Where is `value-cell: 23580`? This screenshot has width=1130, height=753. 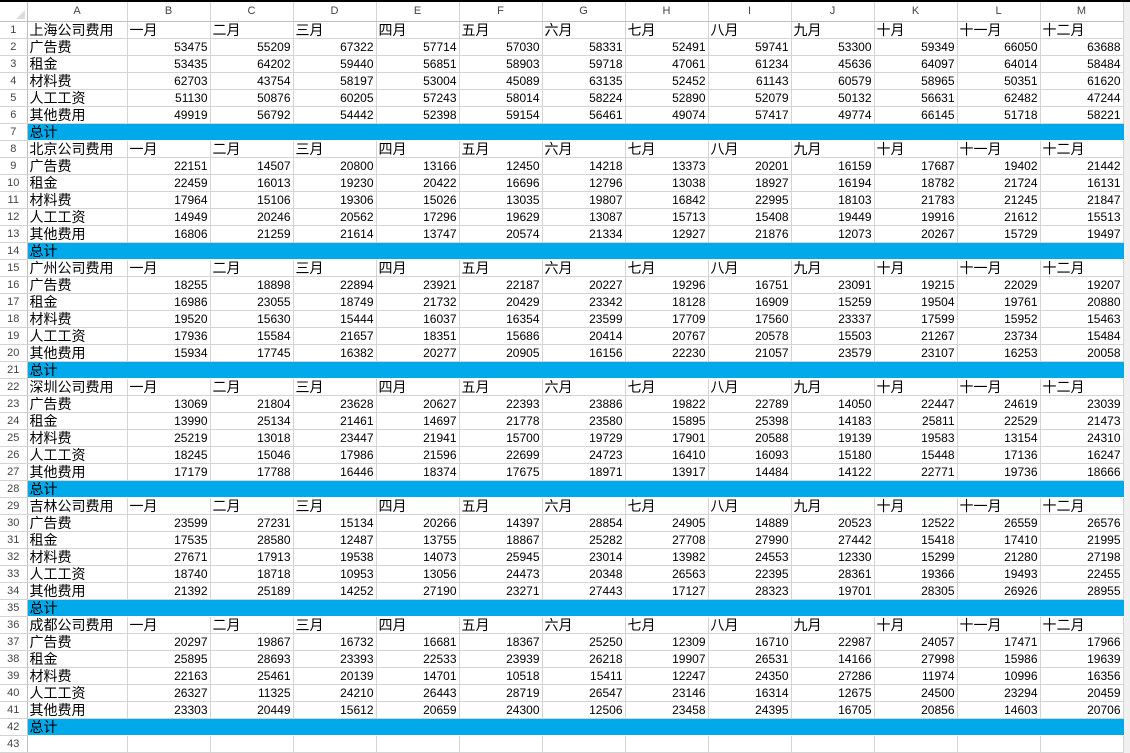
value-cell: 23580 is located at coordinates (584, 421).